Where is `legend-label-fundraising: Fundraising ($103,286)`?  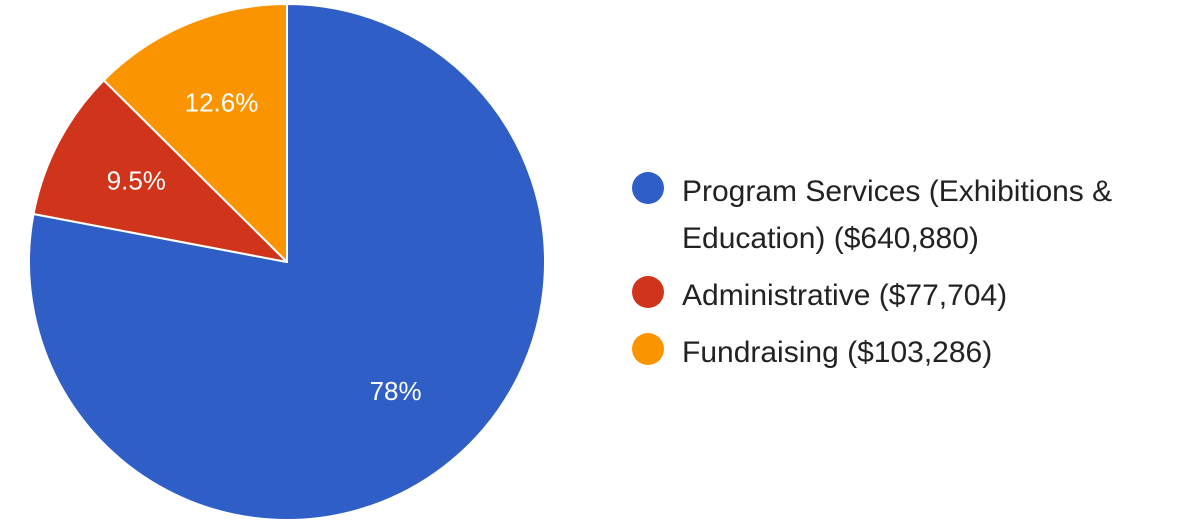 legend-label-fundraising: Fundraising ($103,286) is located at coordinates (837, 352).